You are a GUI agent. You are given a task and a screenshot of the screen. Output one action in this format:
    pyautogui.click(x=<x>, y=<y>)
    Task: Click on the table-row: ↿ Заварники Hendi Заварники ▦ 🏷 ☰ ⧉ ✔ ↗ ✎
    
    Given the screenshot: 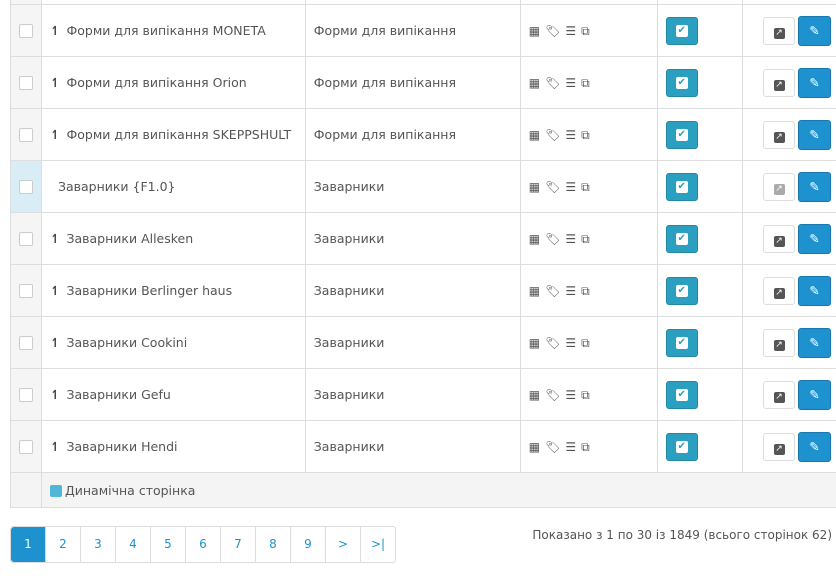 What is the action you would take?
    pyautogui.click(x=423, y=446)
    